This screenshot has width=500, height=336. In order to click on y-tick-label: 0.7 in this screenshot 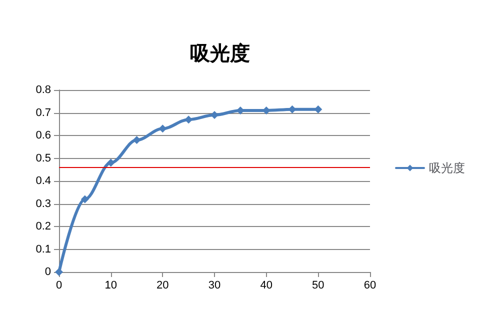, I will do `click(43, 112)`.